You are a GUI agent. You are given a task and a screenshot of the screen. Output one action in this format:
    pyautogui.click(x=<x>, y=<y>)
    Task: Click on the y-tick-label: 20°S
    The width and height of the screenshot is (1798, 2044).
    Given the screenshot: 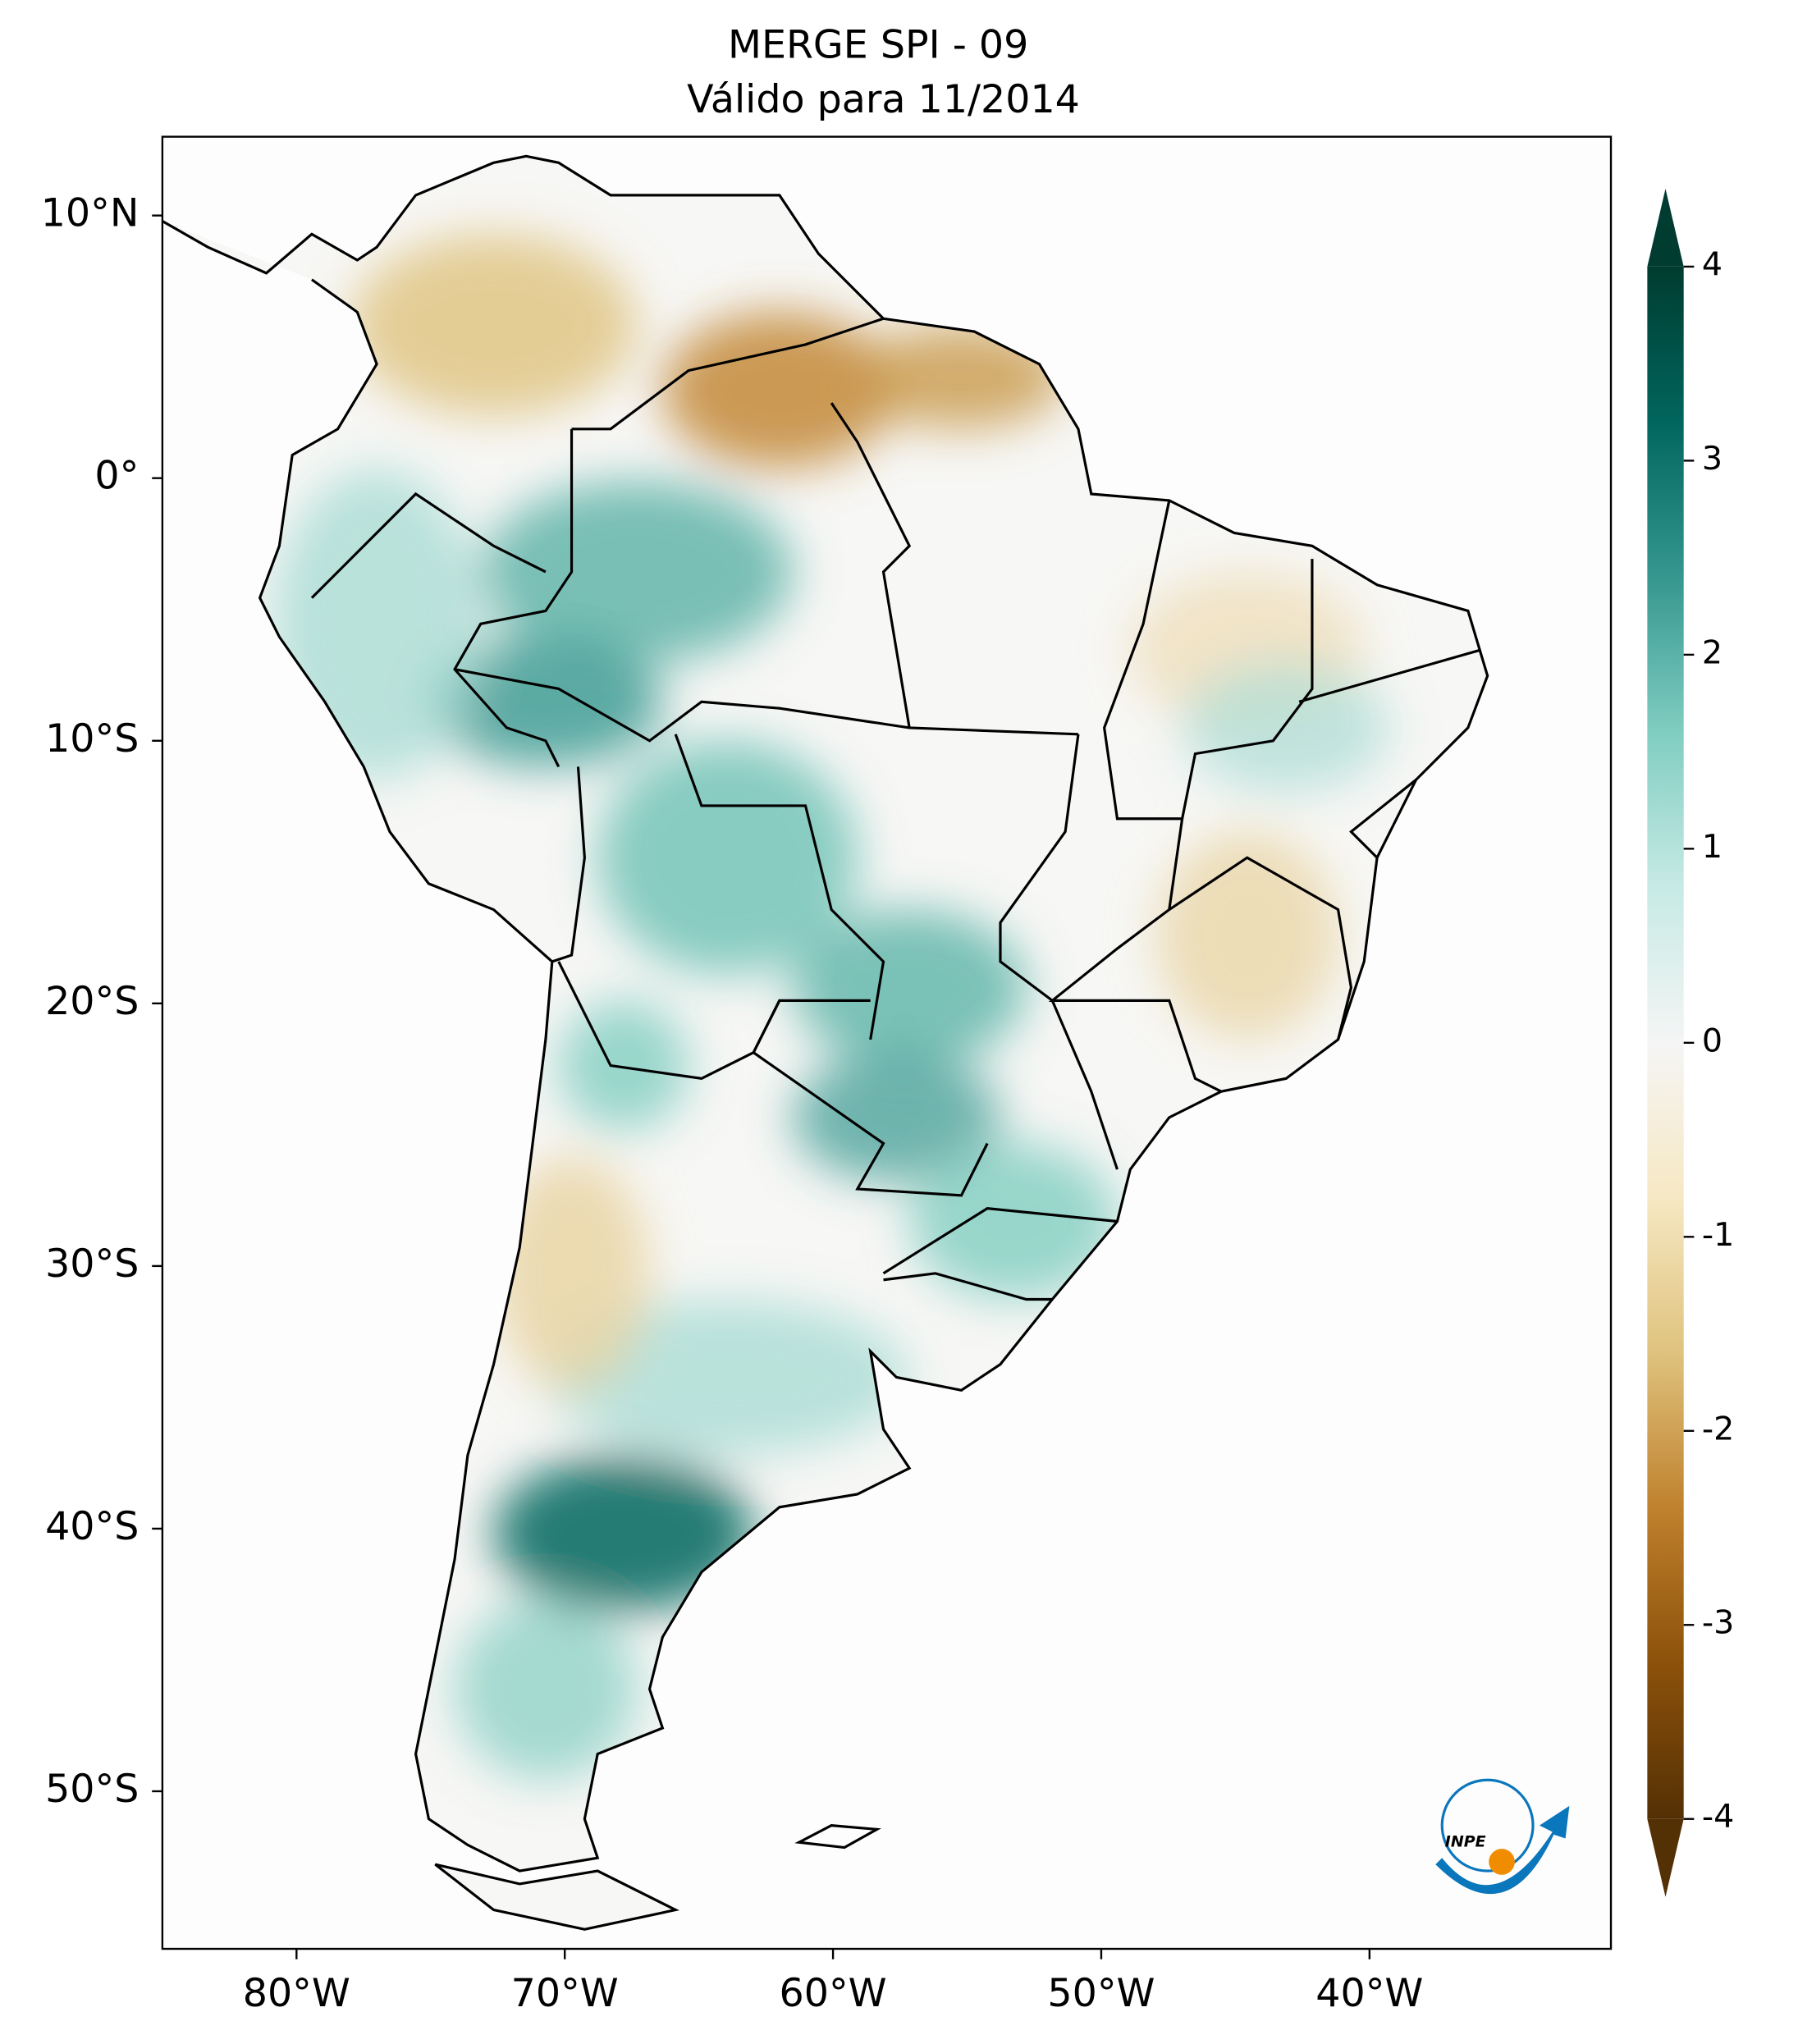 What is the action you would take?
    pyautogui.click(x=92, y=1001)
    